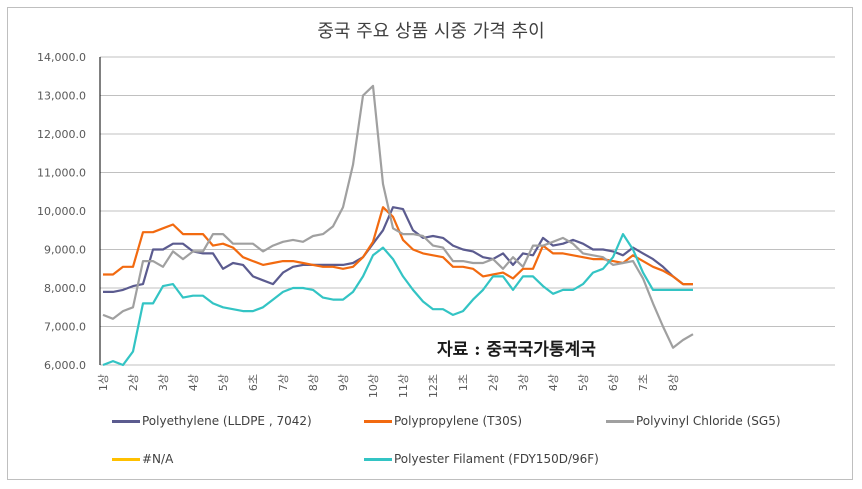 Image resolution: width=862 pixels, height=489 pixels. I want to click on y-tick-label: 8,000.0, so click(65, 288).